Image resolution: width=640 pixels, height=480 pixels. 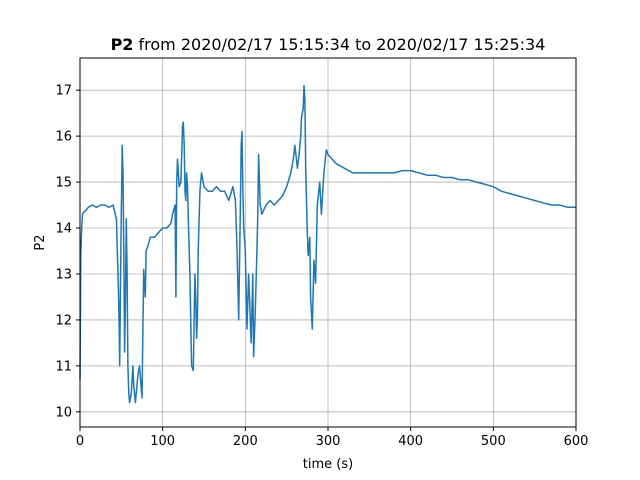 I want to click on y-tick-label: 17, so click(x=63, y=91).